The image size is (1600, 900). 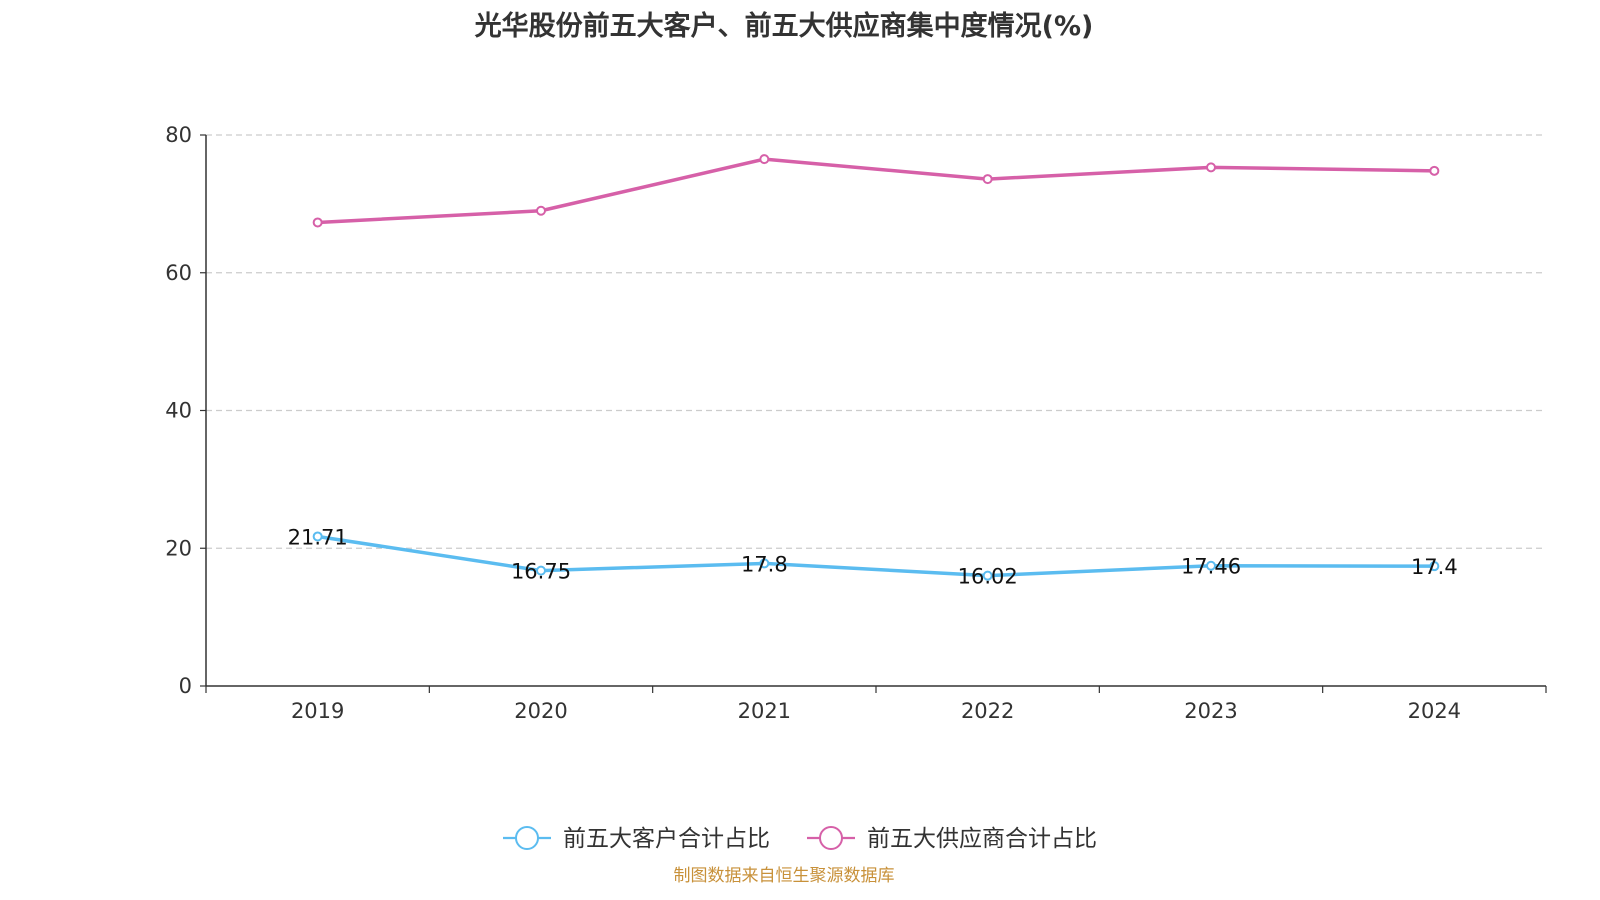 I want to click on x-tick-label: 2022, so click(x=987, y=711).